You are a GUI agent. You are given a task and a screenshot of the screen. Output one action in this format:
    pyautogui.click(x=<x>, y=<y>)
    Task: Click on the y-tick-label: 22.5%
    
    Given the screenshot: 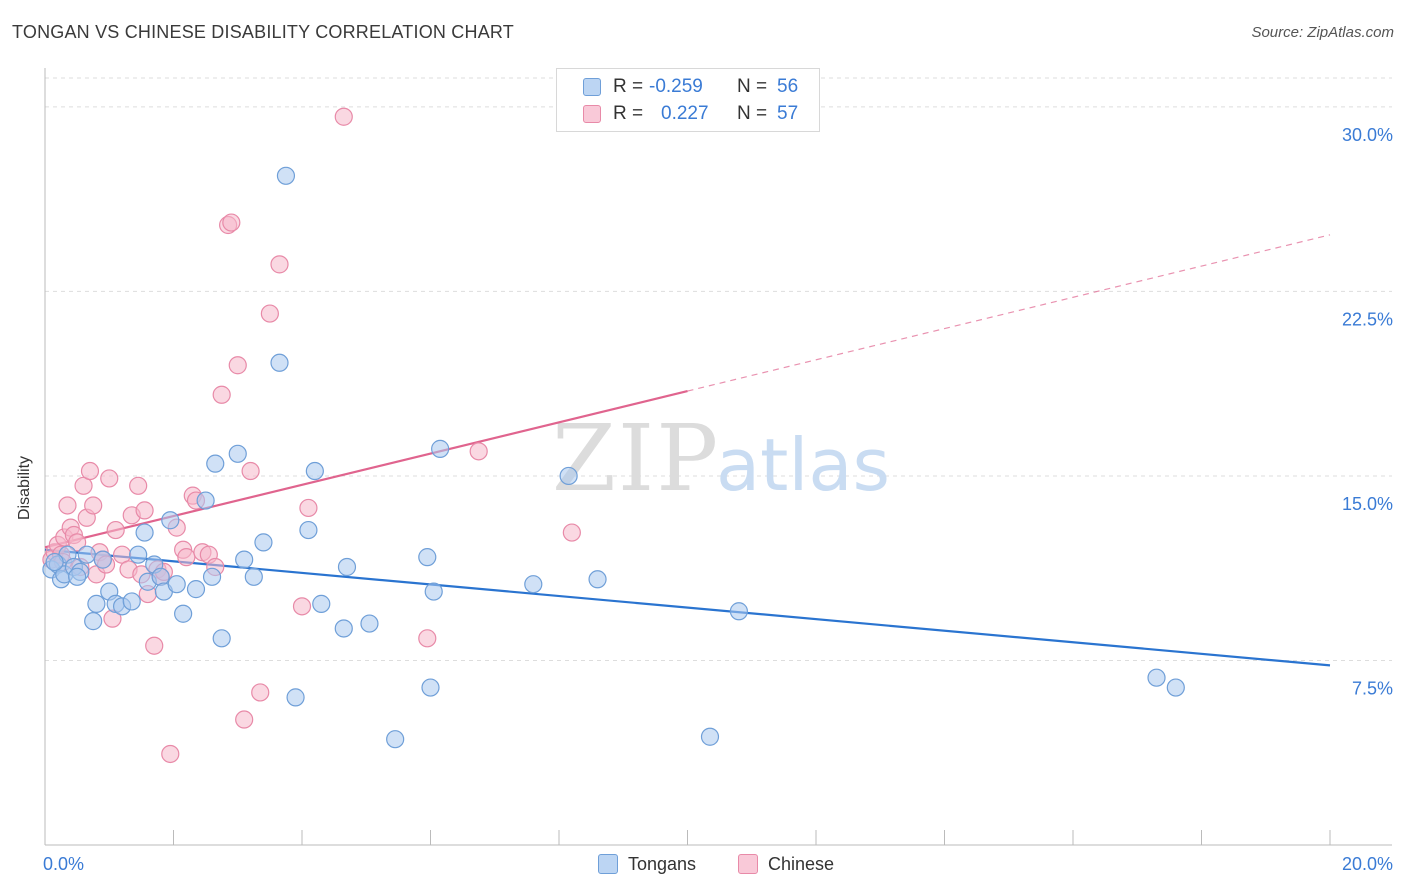 What is the action you would take?
    pyautogui.click(x=1367, y=319)
    